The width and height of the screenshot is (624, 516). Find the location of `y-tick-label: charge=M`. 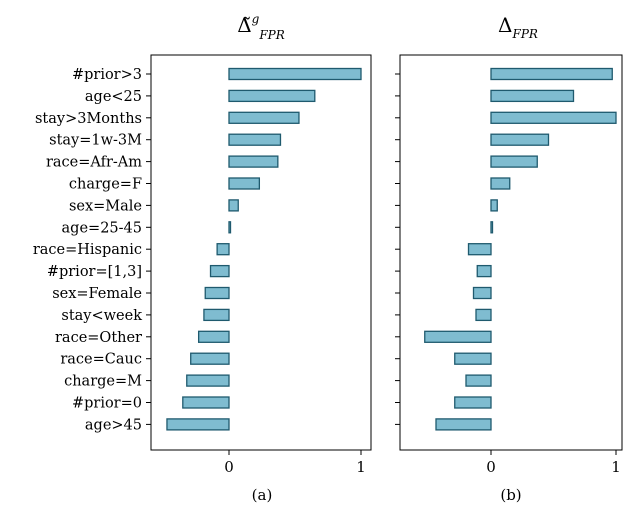

y-tick-label: charge=M is located at coordinates (103, 382).